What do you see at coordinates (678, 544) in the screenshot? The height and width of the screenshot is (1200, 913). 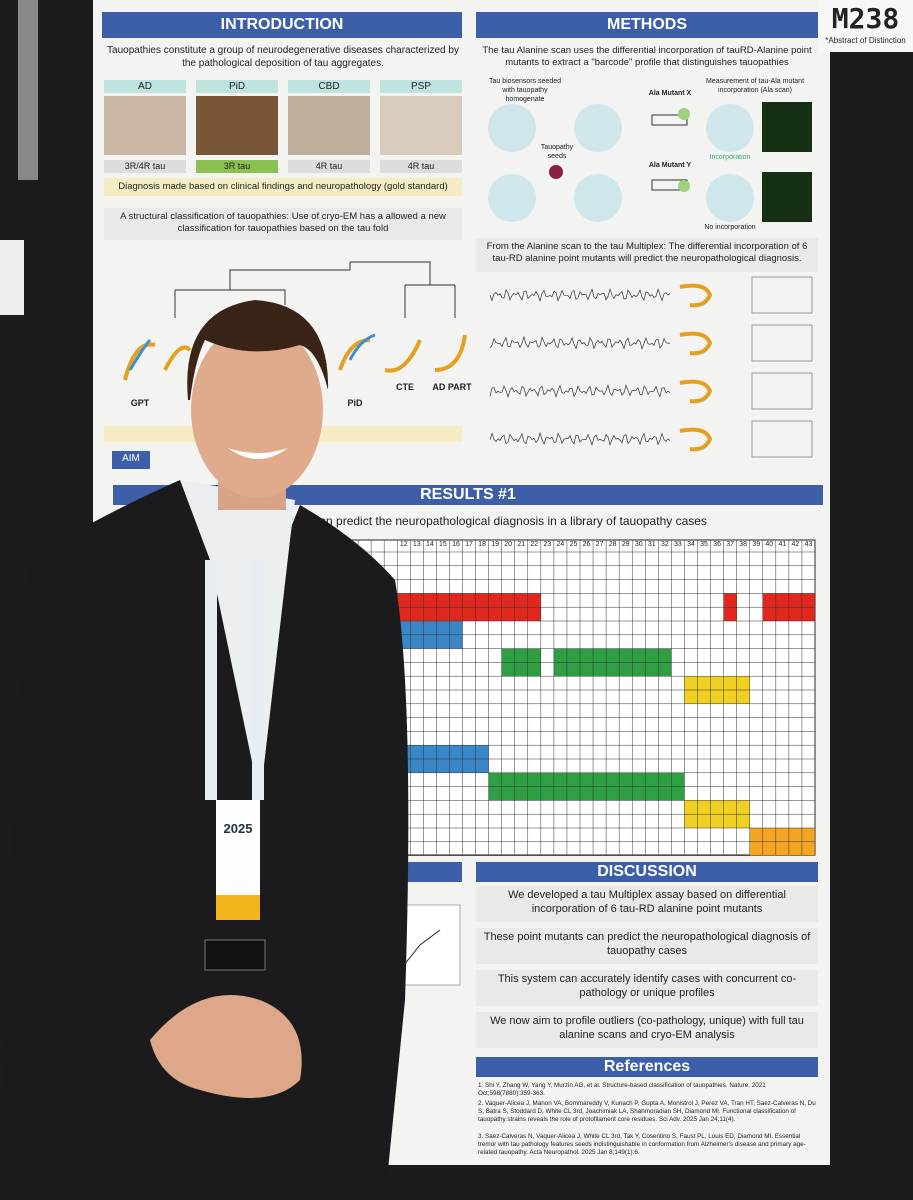 I see `column-header: 33` at bounding box center [678, 544].